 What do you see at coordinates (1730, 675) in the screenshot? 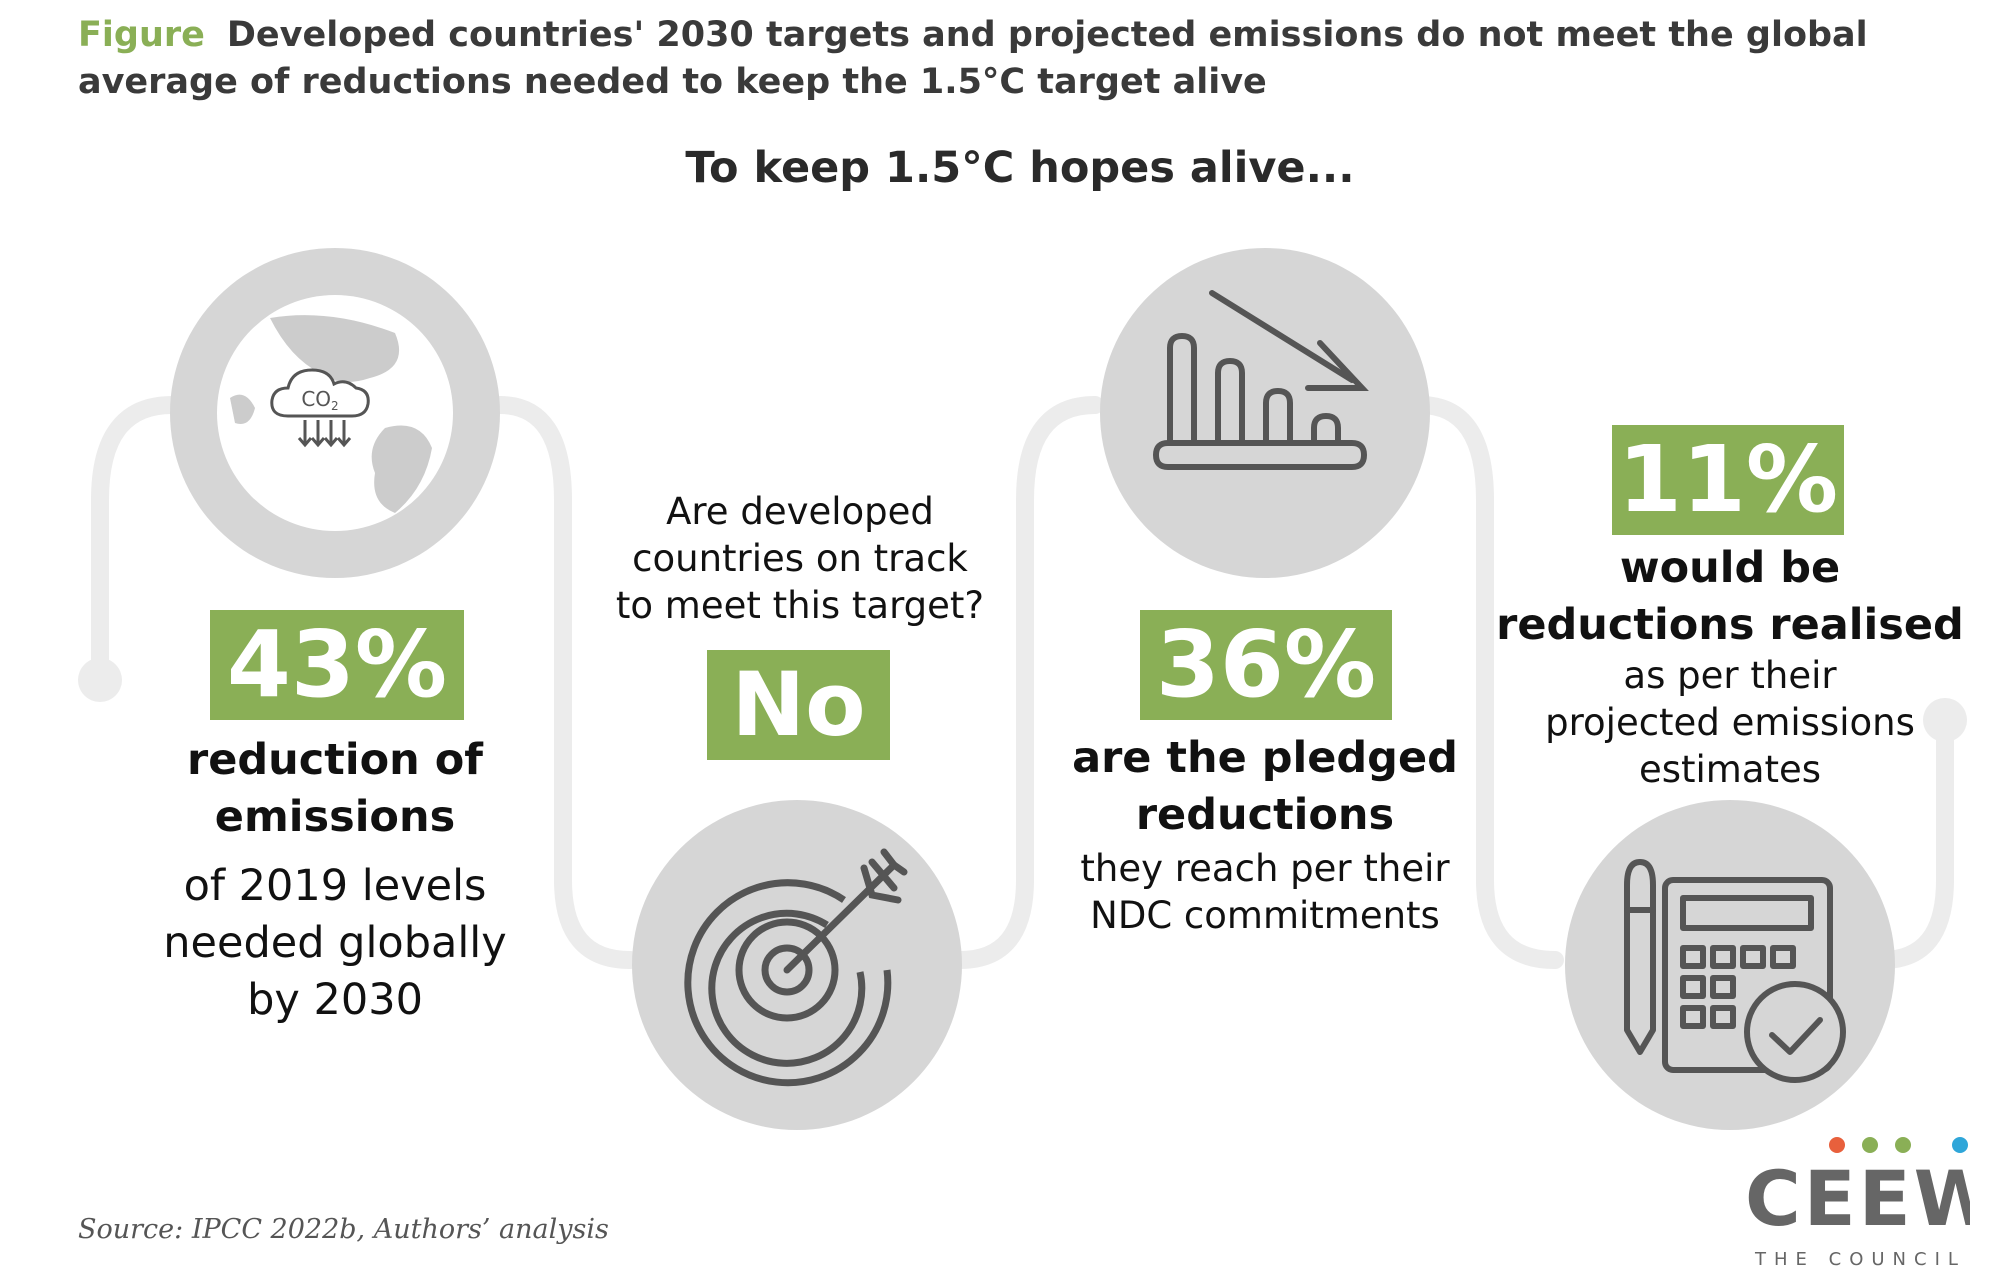
I see `step4-plain-line: as per their` at bounding box center [1730, 675].